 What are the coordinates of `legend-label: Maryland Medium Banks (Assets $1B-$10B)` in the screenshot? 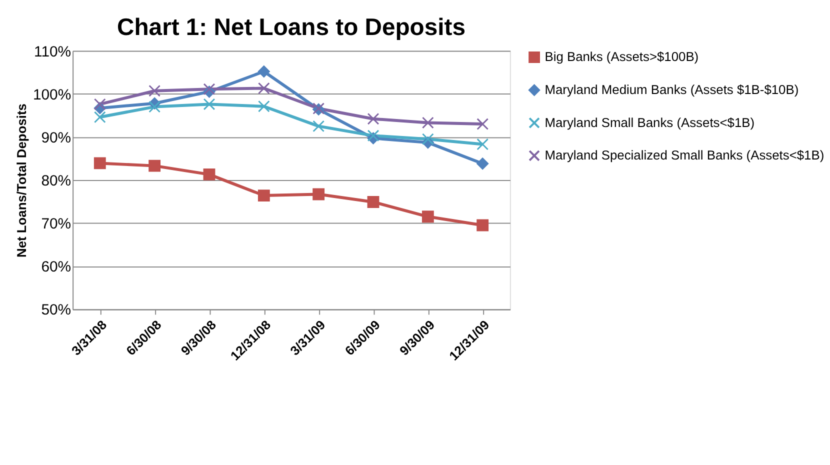 It's located at (671, 90).